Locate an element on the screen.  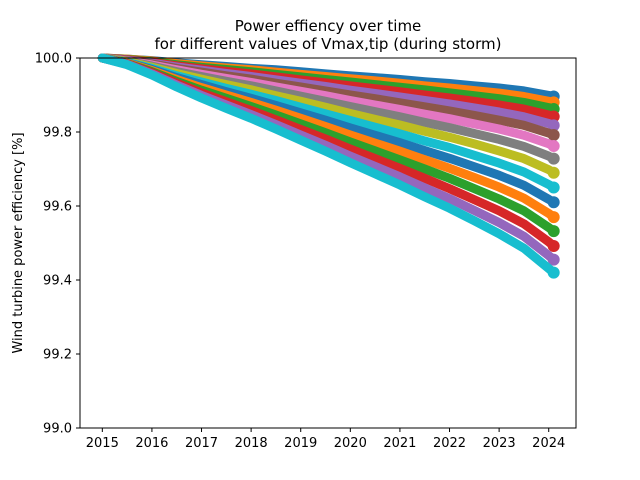
y-tick-label-4: 99.8 is located at coordinates (57, 133).